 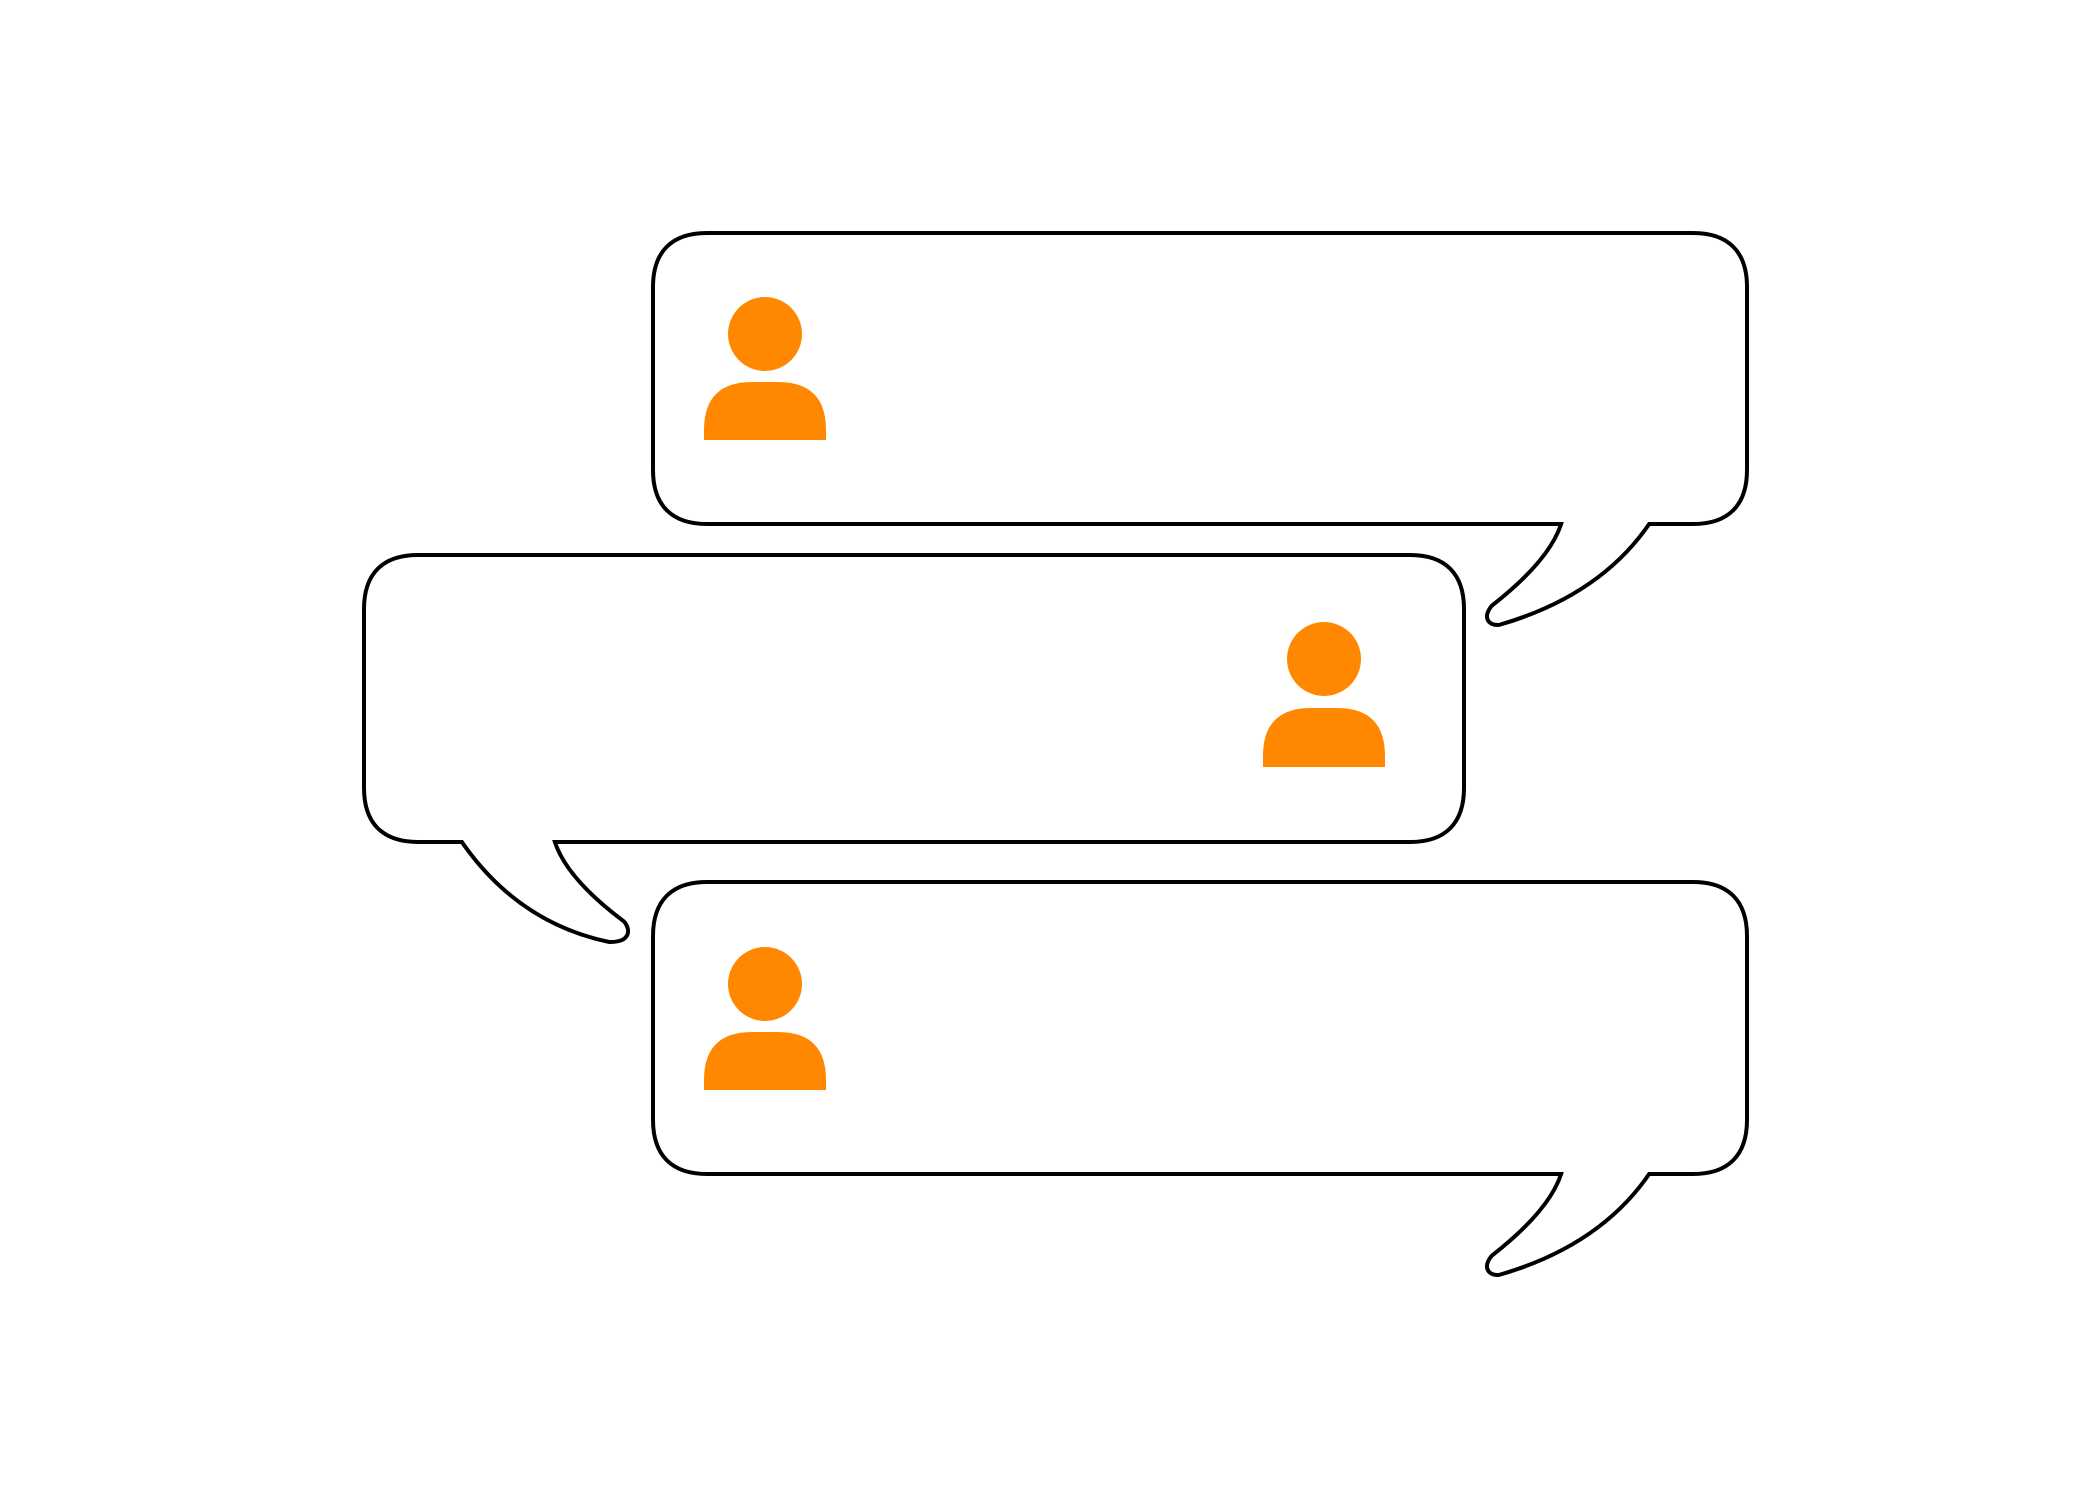 I want to click on speech-bubble-2-fill, so click(x=914, y=748).